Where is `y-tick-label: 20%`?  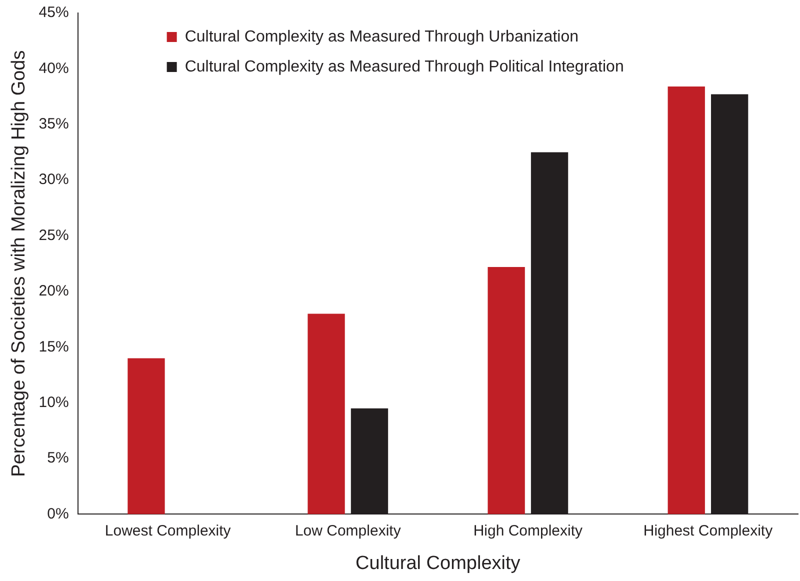 y-tick-label: 20% is located at coordinates (53, 291).